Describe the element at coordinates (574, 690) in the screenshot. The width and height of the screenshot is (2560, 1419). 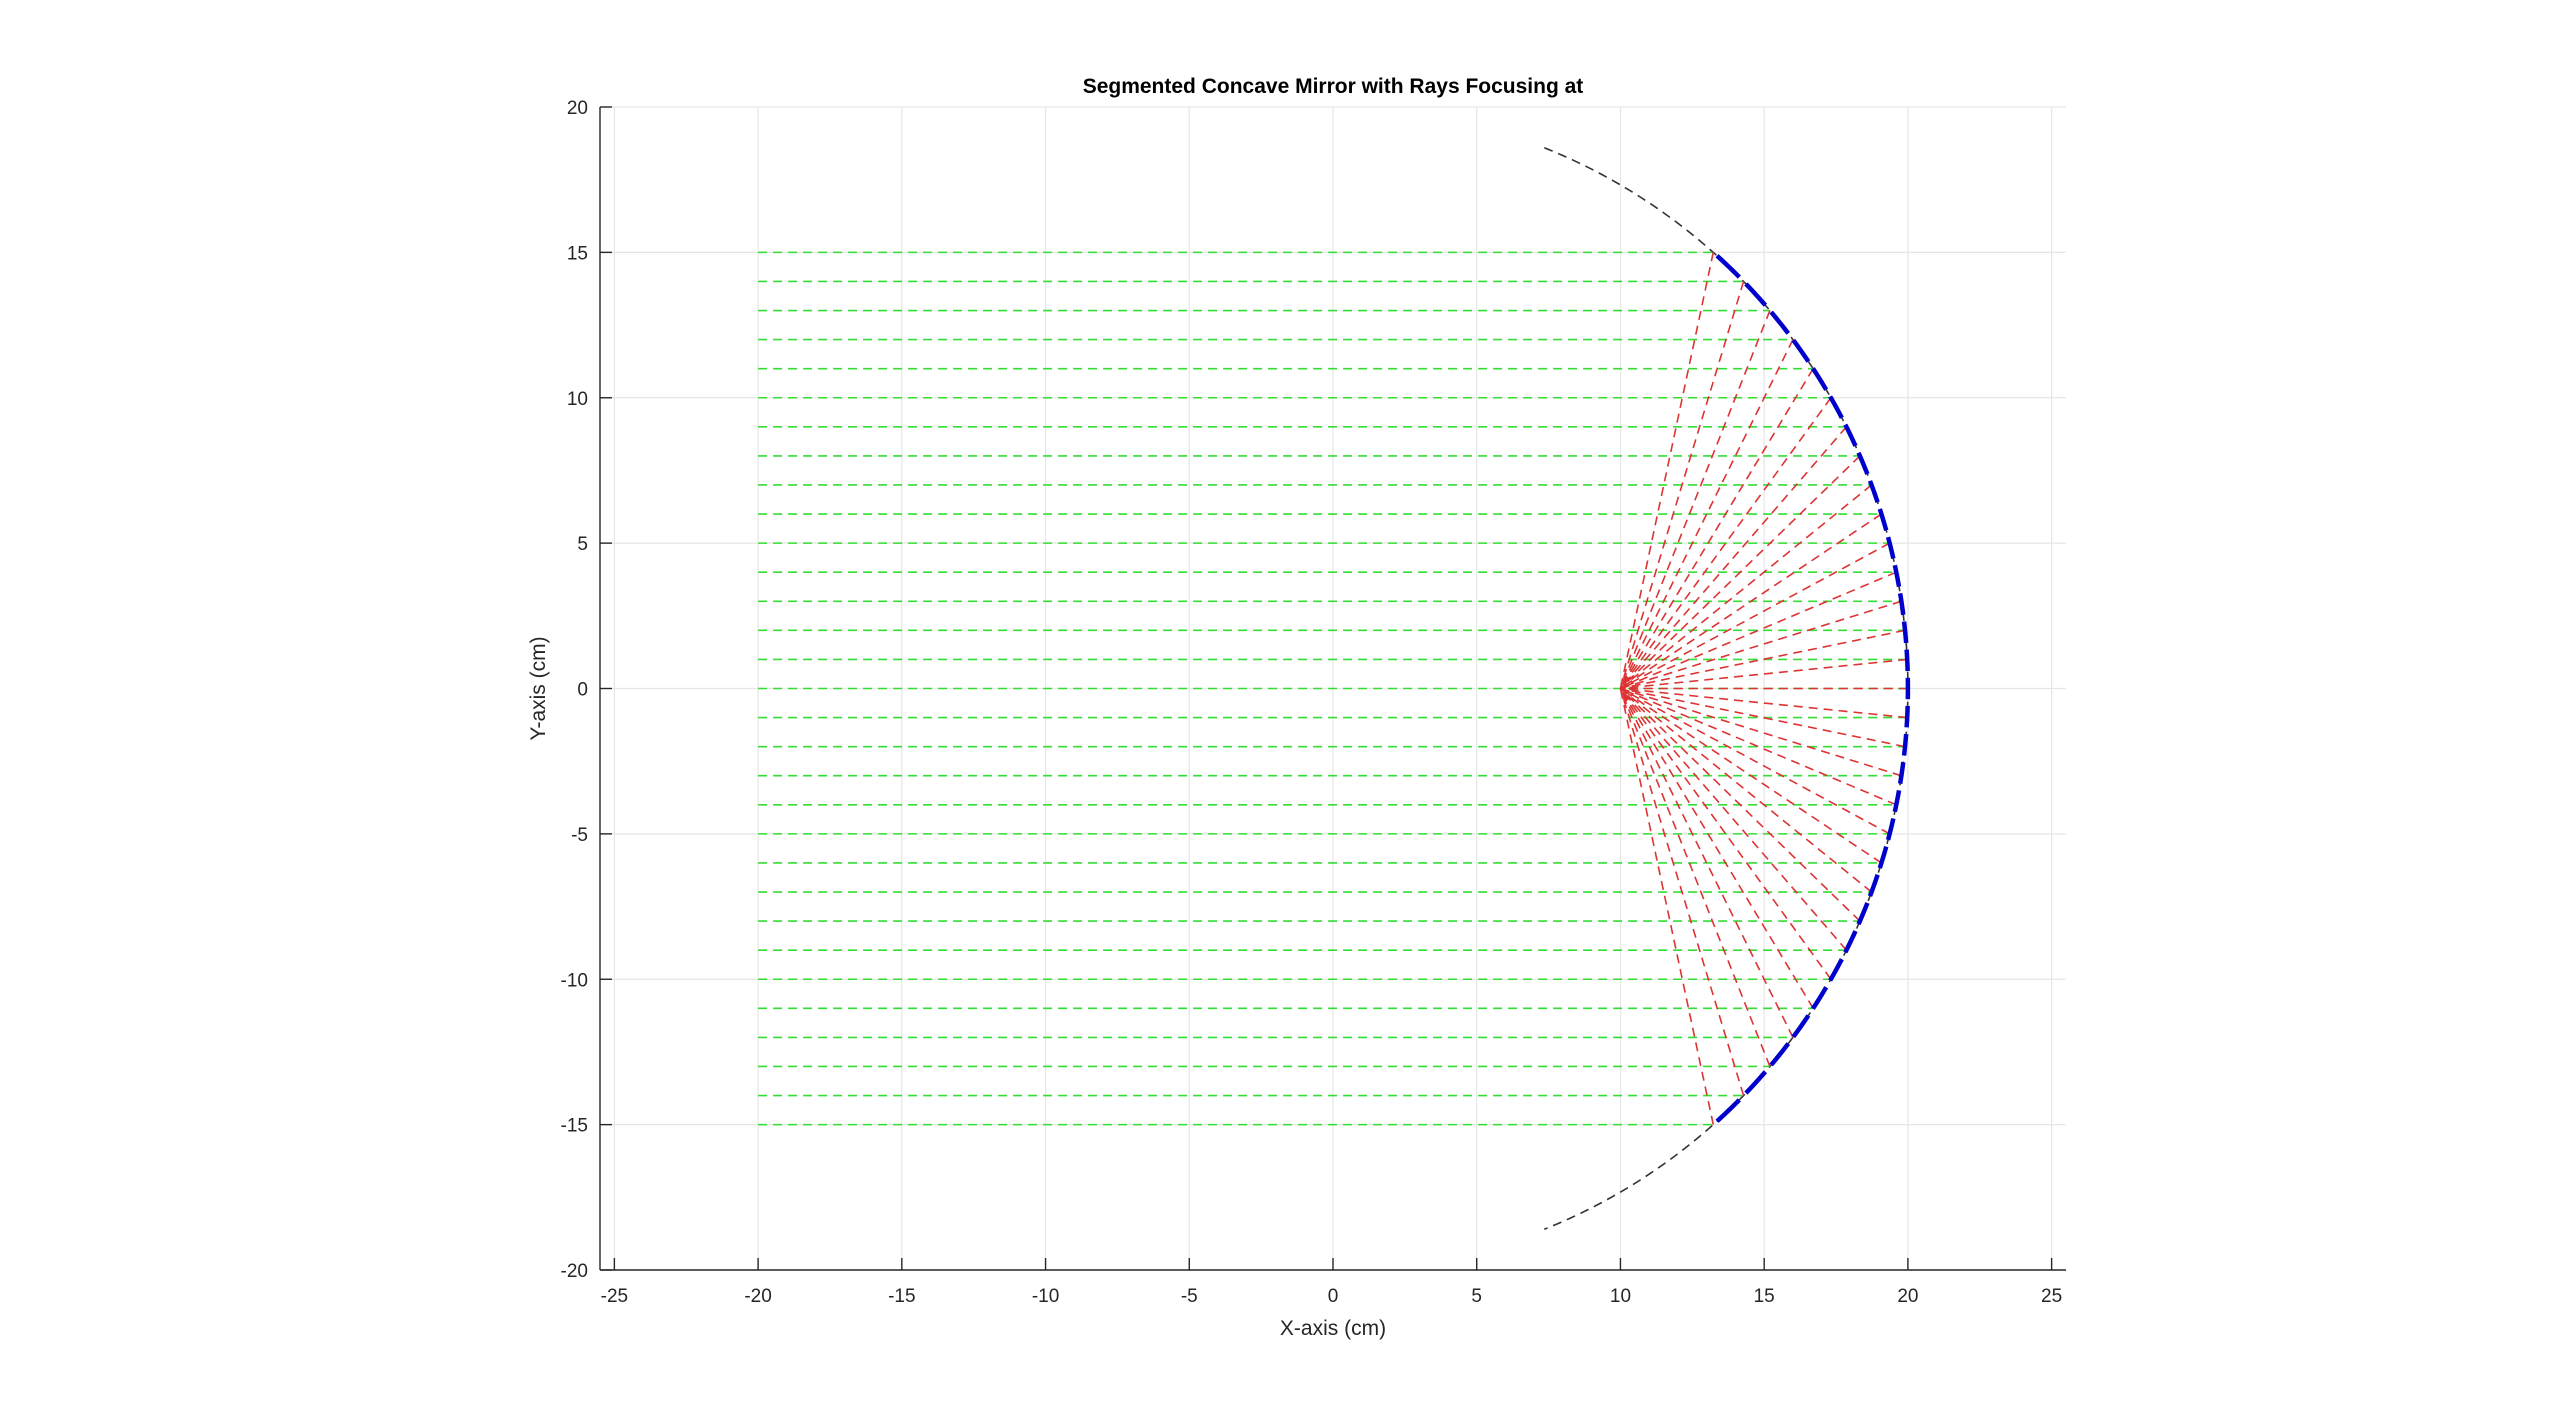
I see `y-tick-labels: -20 -15 -10 -5 0 5 10 15 20` at that location.